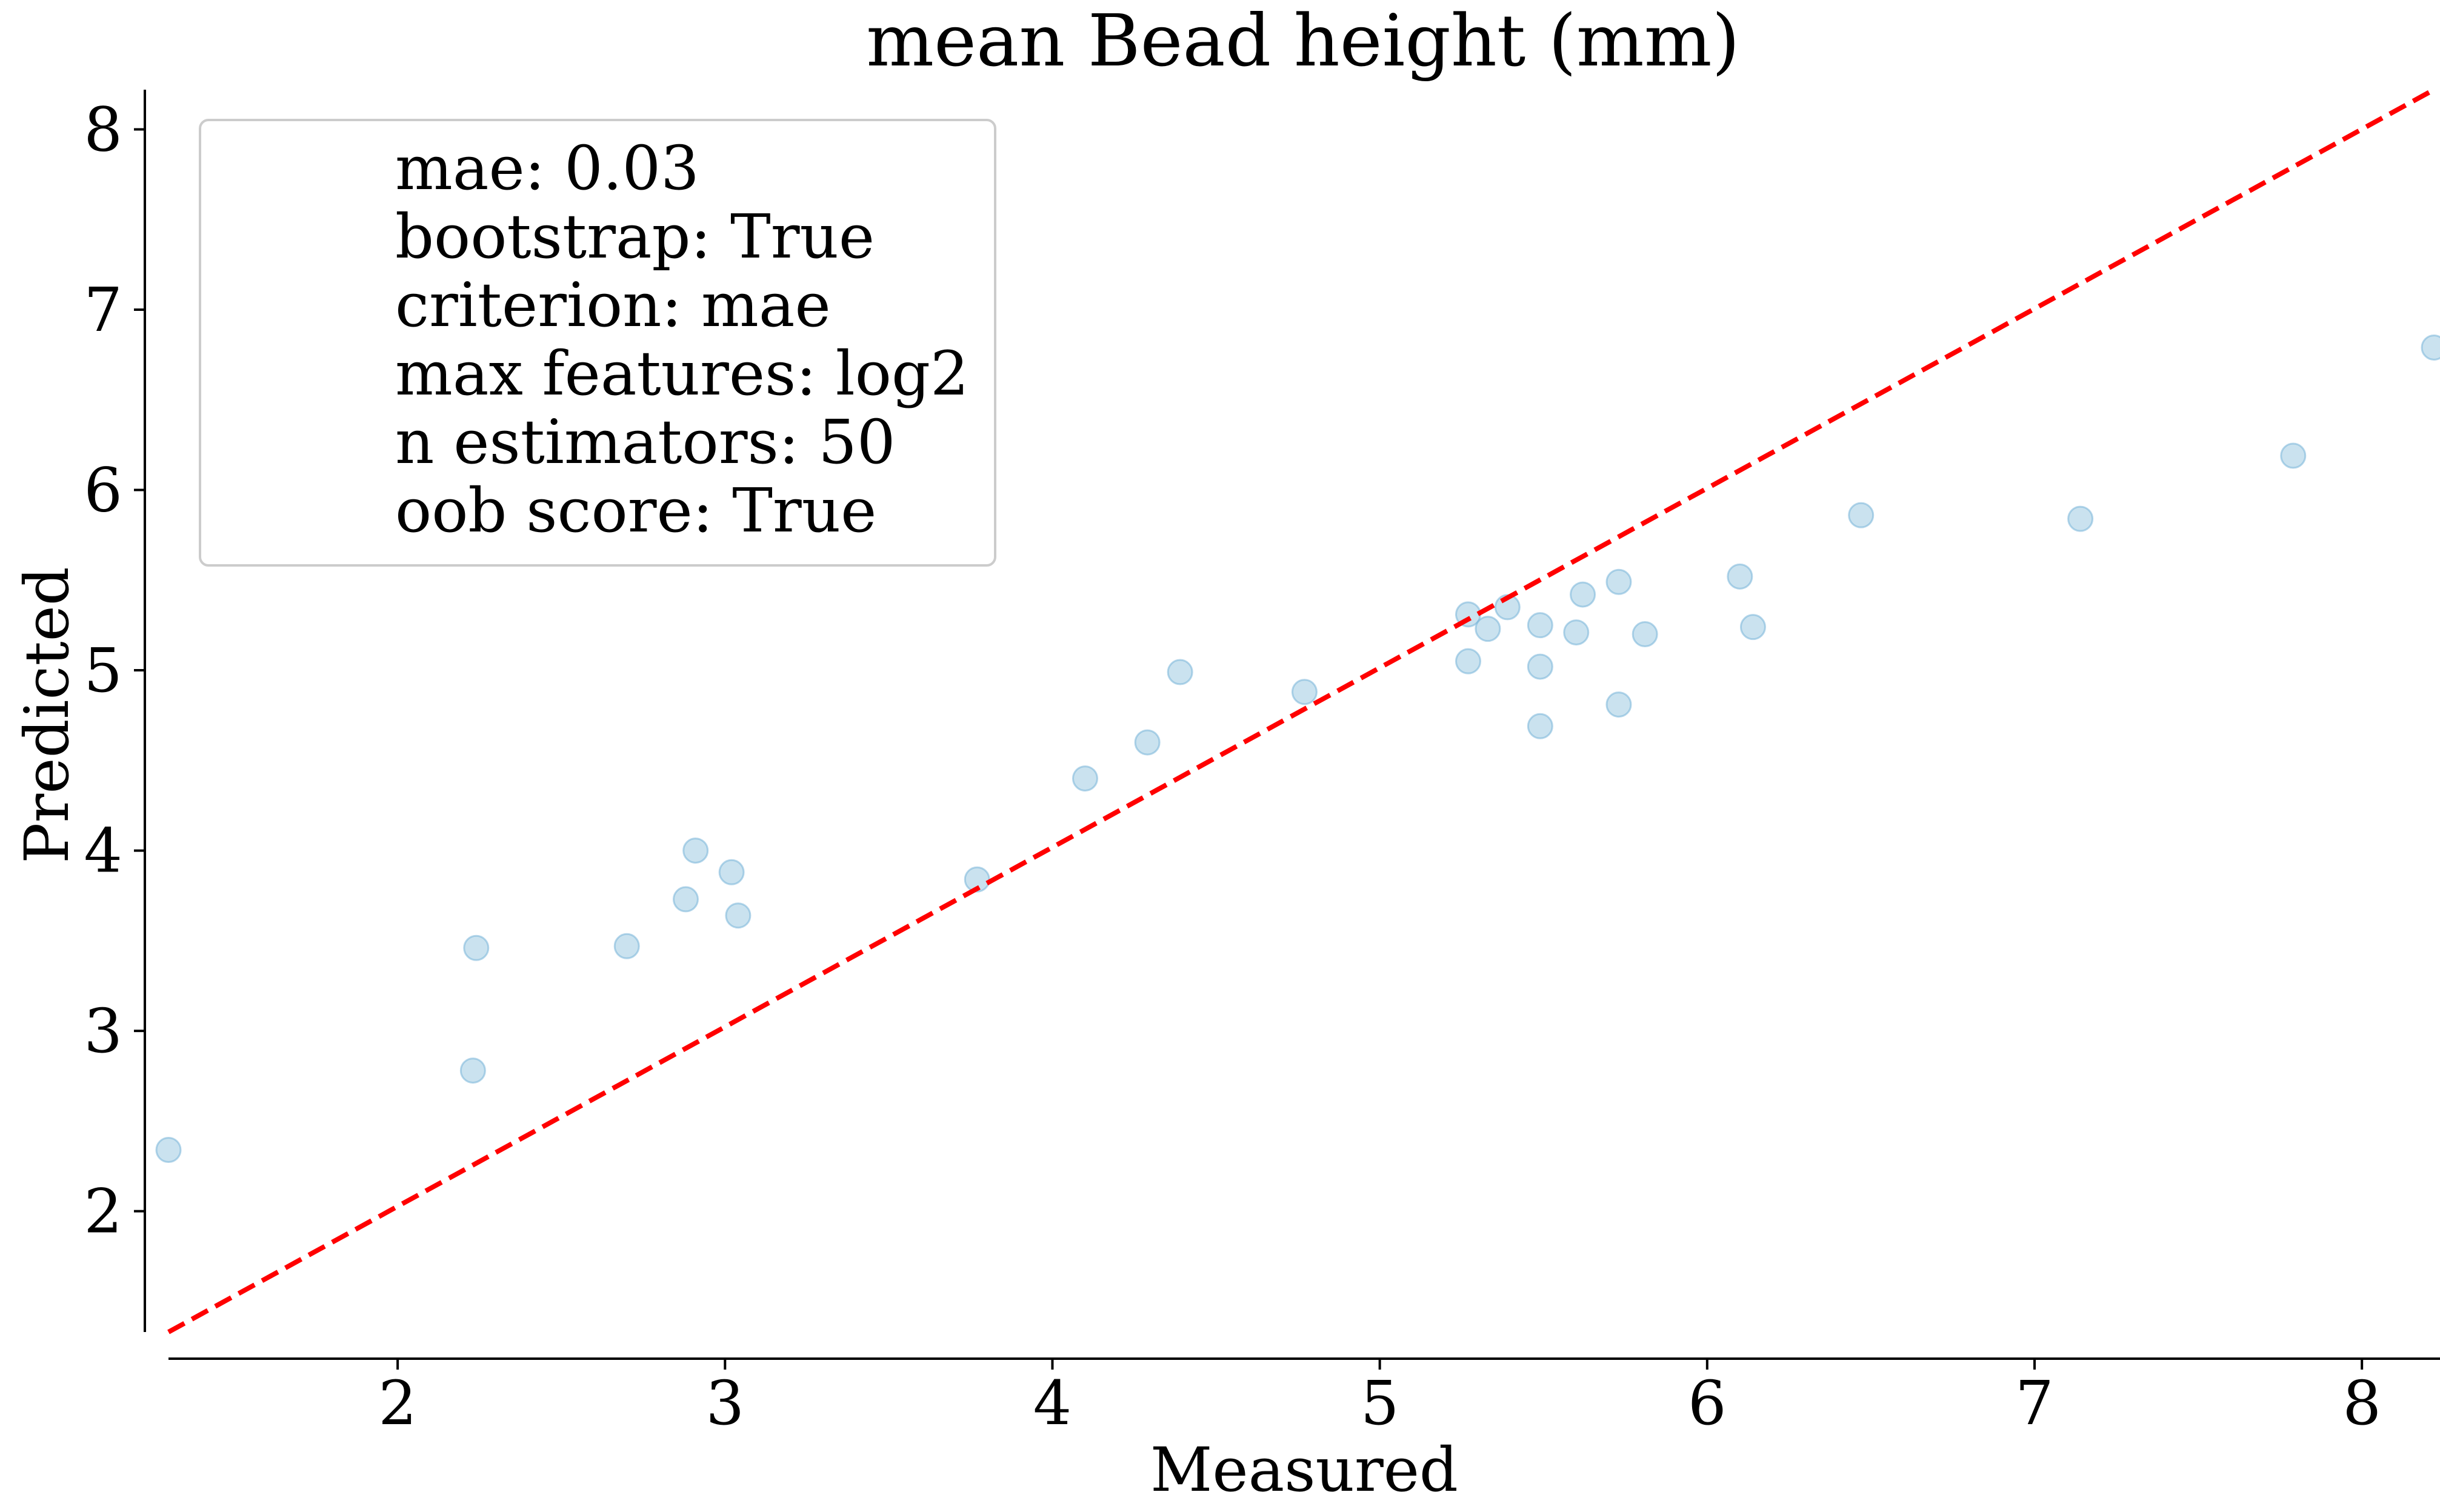 This screenshot has height=1512, width=2440. What do you see at coordinates (103, 129) in the screenshot?
I see `y-tick-label: 8` at bounding box center [103, 129].